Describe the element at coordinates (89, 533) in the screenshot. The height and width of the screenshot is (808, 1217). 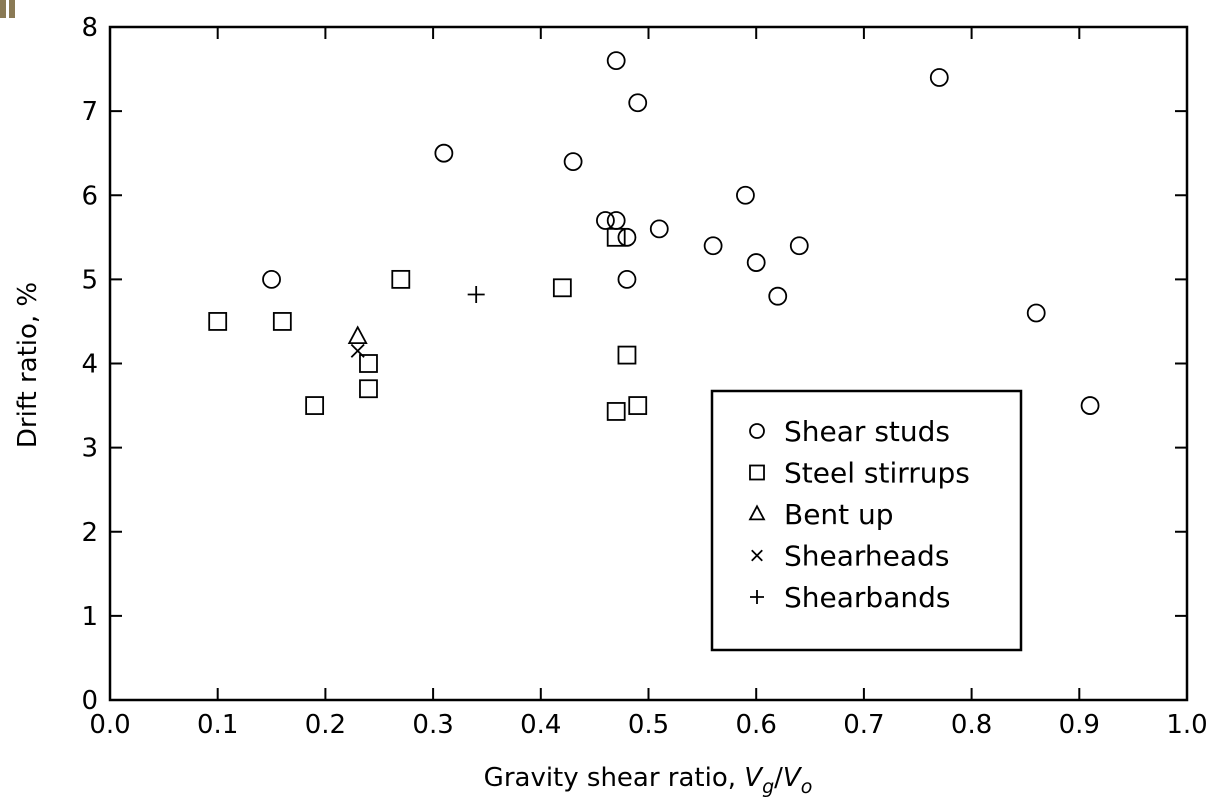
I see `y-tick-label-2: 2` at that location.